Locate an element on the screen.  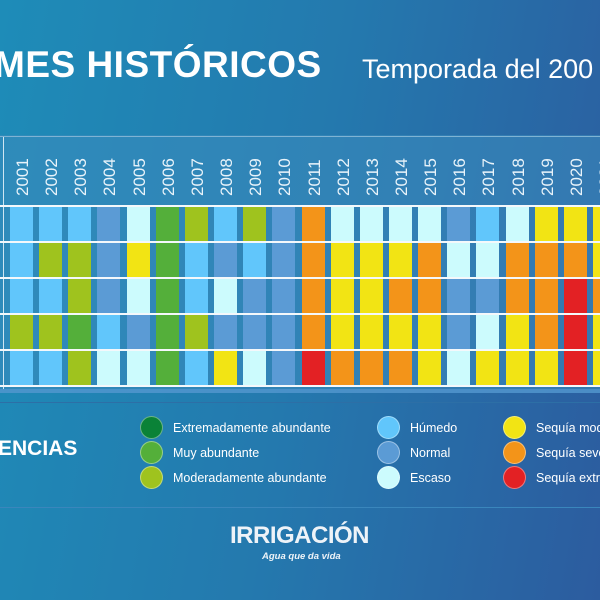
year-label: 2001 is located at coordinates (22, 177).